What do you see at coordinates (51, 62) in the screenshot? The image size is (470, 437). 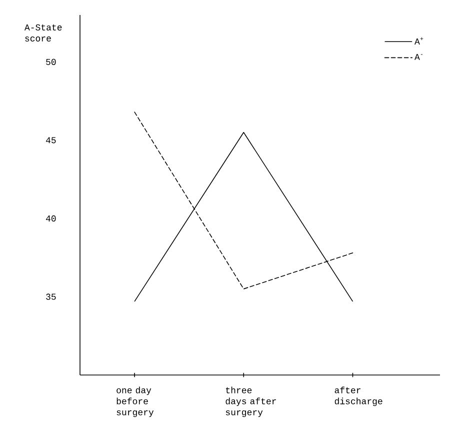 I see `y-tick-label: 50` at bounding box center [51, 62].